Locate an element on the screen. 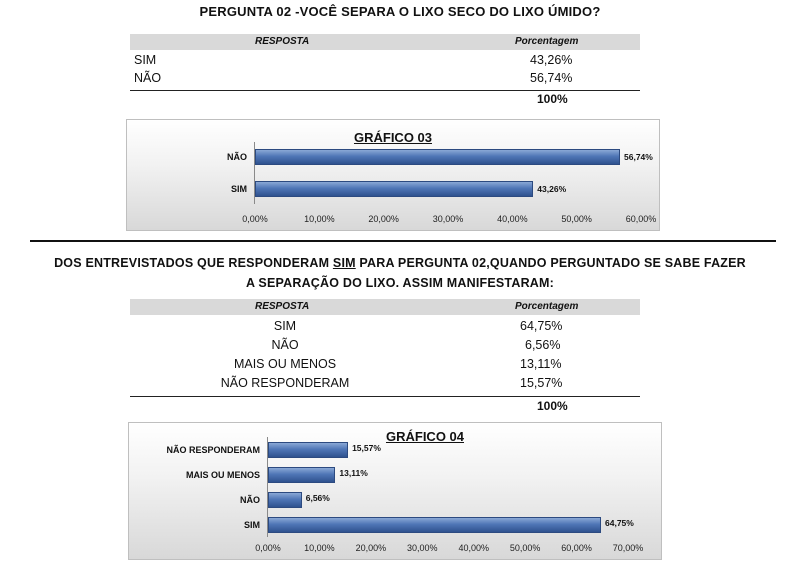 The height and width of the screenshot is (562, 800). table-2-header: RESPOSTA Porcentagem is located at coordinates (385, 307).